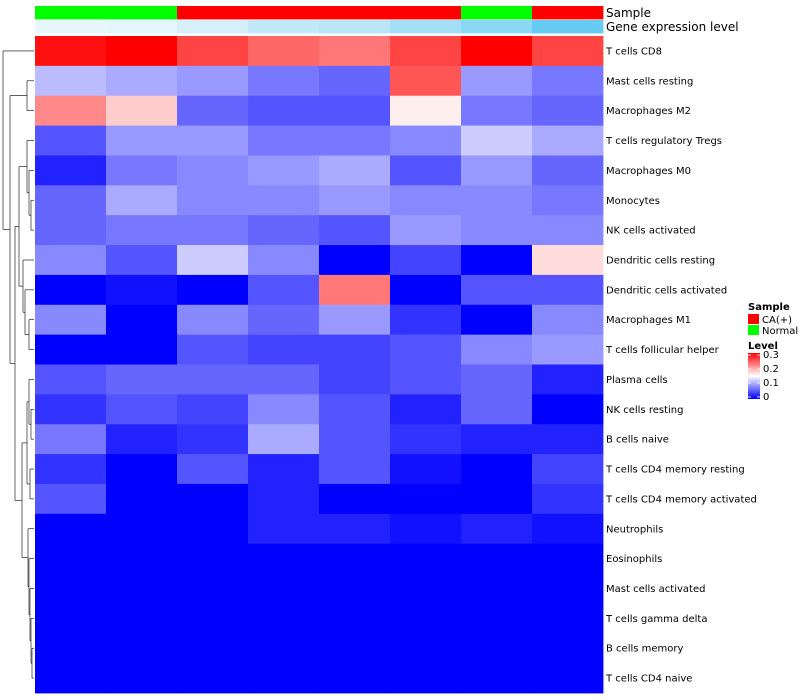 The image size is (800, 700). What do you see at coordinates (18, 364) in the screenshot?
I see `row-dendrogram` at bounding box center [18, 364].